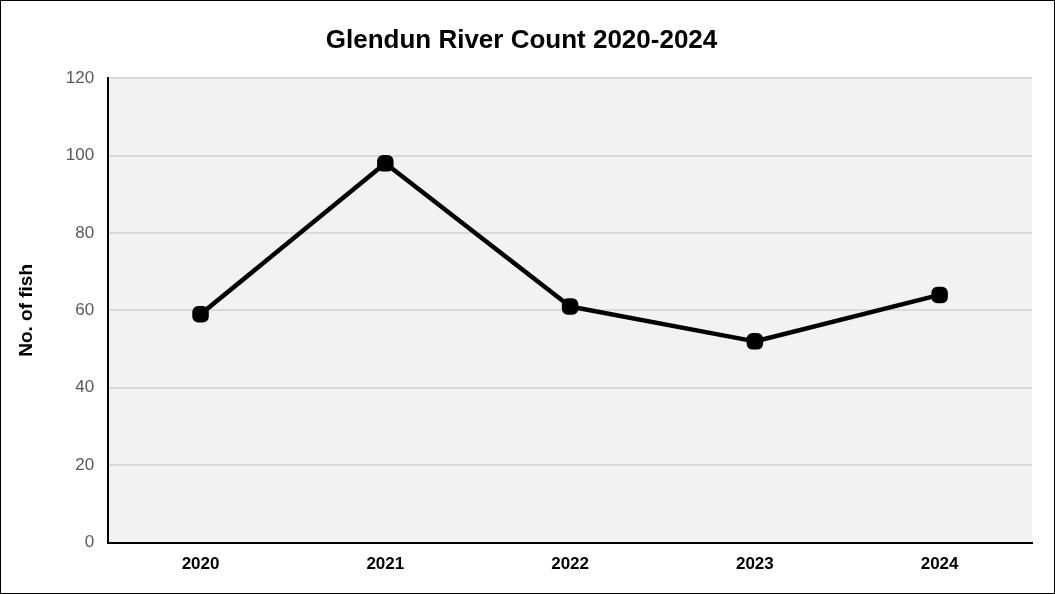 This screenshot has height=594, width=1055. I want to click on y-tick-label: 0, so click(89, 542).